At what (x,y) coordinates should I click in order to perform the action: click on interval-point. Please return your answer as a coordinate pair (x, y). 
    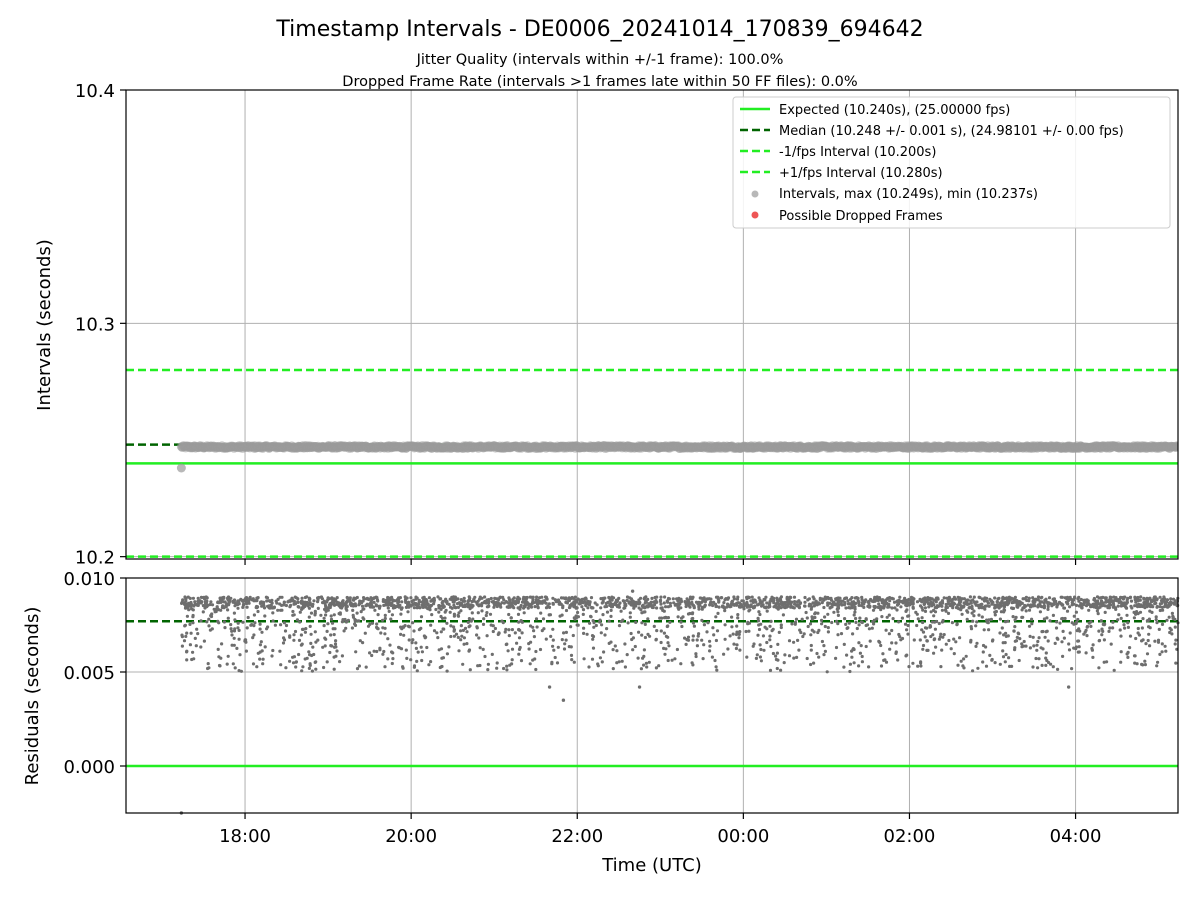
    Looking at the image, I should click on (1175, 446).